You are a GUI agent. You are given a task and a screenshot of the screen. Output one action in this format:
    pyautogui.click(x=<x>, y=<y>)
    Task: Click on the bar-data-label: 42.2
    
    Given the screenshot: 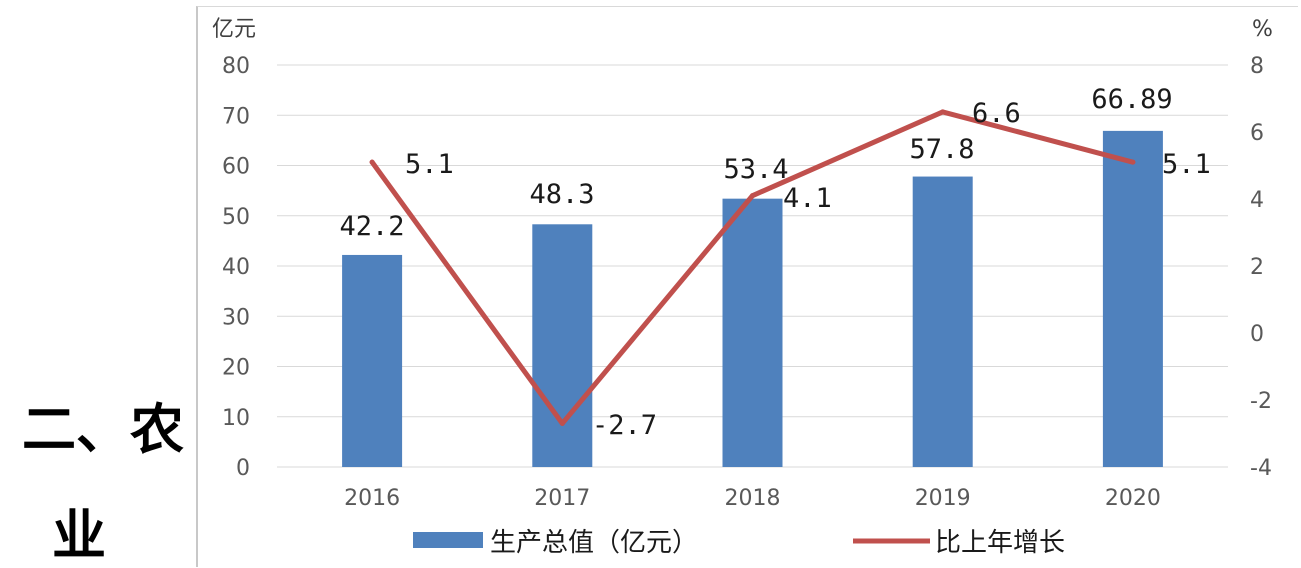 What is the action you would take?
    pyautogui.click(x=371, y=226)
    